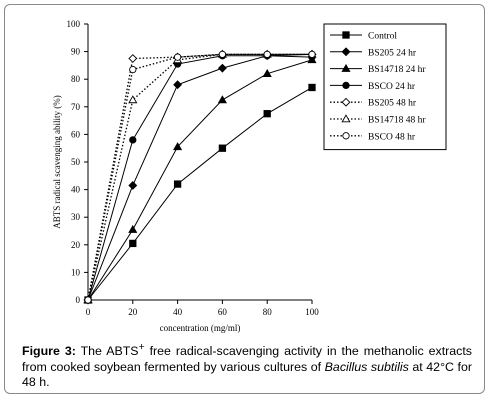  I want to click on y-tick-label: 10, so click(76, 272).